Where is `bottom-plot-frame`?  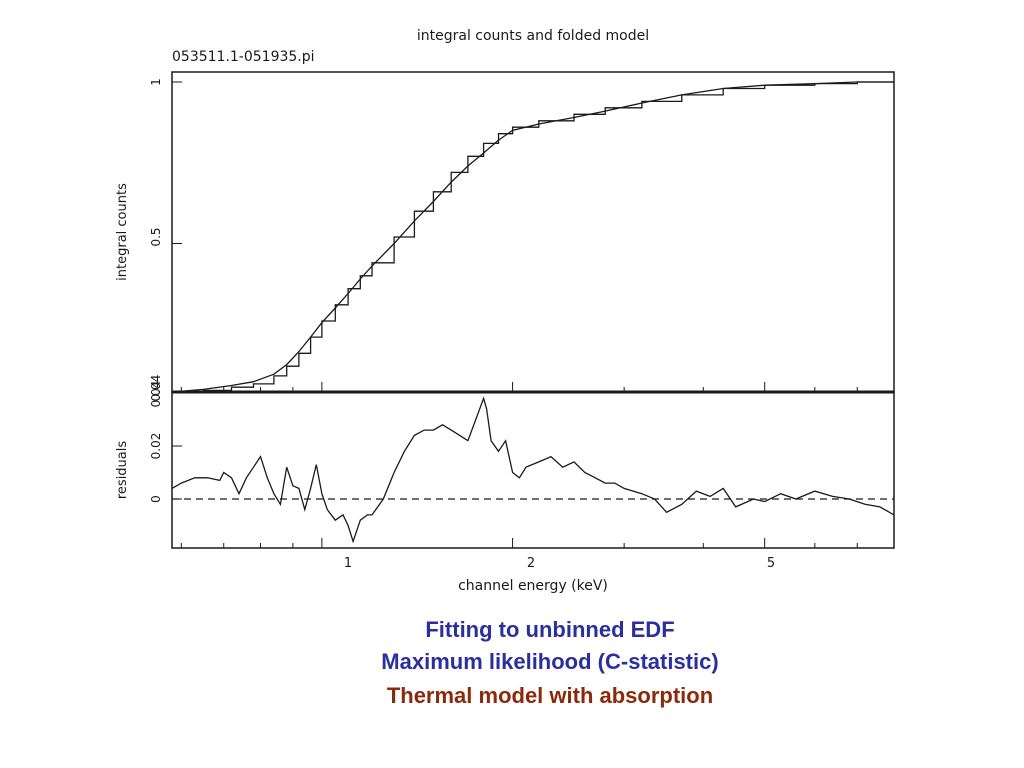 bottom-plot-frame is located at coordinates (533, 470).